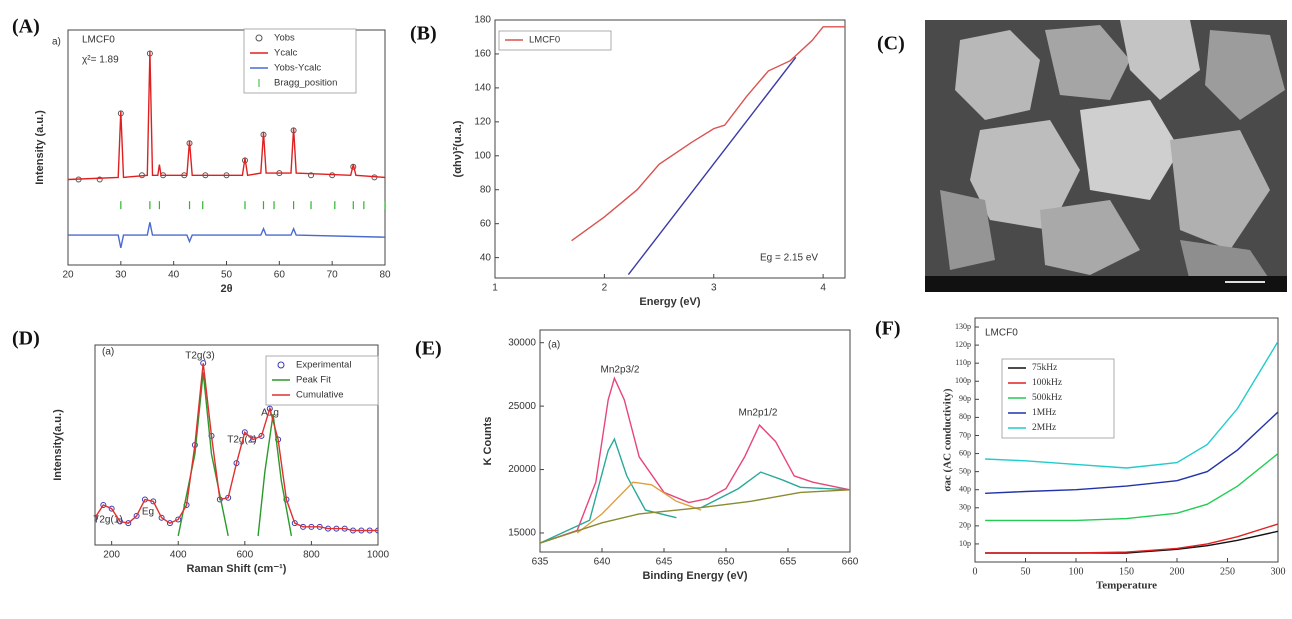 Image resolution: width=1292 pixels, height=619 pixels. Describe the element at coordinates (1044, 413) in the screenshot. I see `legend-label: 1MHz` at that location.